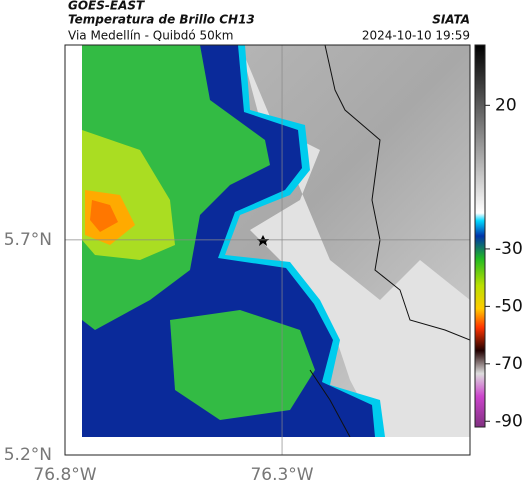  Describe the element at coordinates (509, 421) in the screenshot. I see `colorbar-label: -90` at that location.